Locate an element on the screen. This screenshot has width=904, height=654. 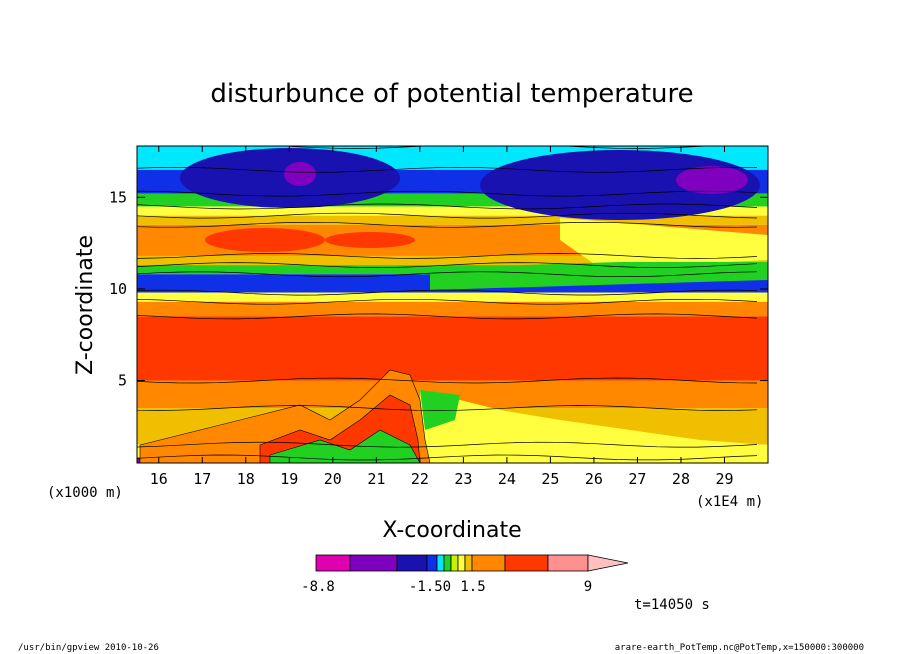
colorbar-label-pos: 1.5 is located at coordinates (472, 587).